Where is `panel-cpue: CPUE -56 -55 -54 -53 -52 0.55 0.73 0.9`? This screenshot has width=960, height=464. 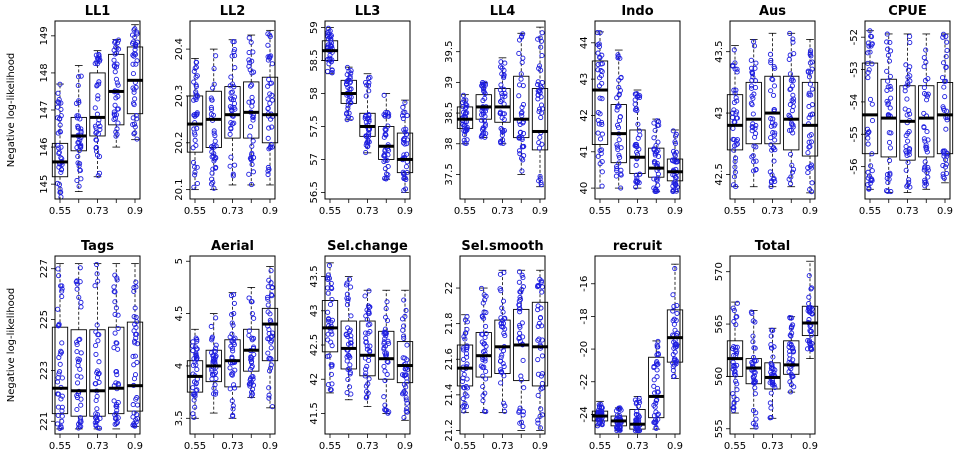
panel-cpue: CPUE -56 -55 -54 -53 -52 0.55 0.73 0.9 is located at coordinates (901, 110).